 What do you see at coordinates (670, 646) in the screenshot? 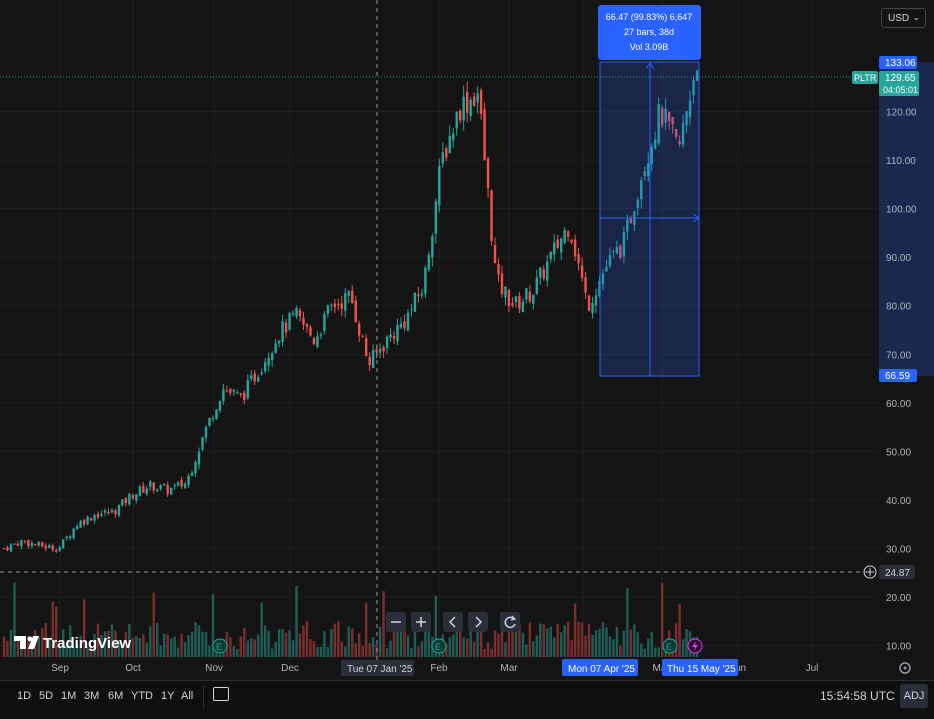
I see `earnings-marker-may` at bounding box center [670, 646].